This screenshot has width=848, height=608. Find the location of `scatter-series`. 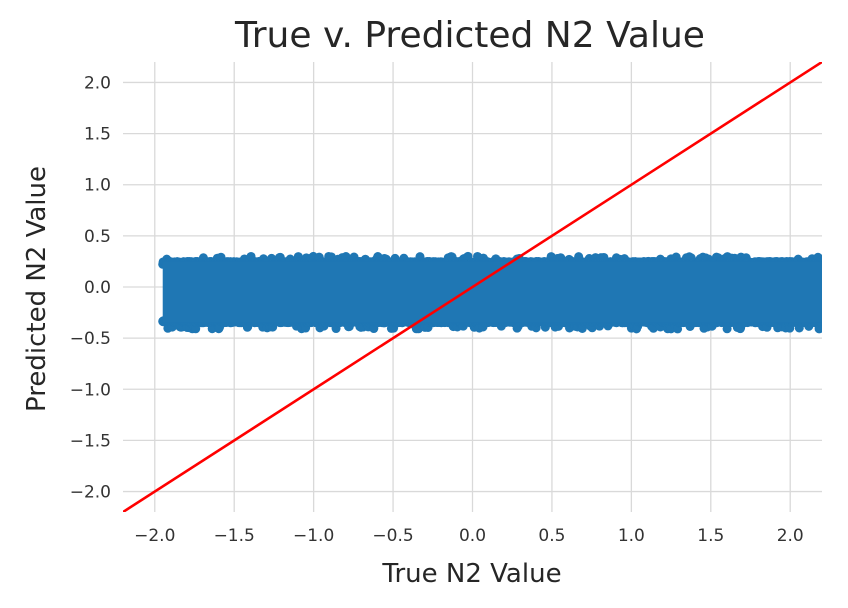

scatter-series is located at coordinates (490, 292).